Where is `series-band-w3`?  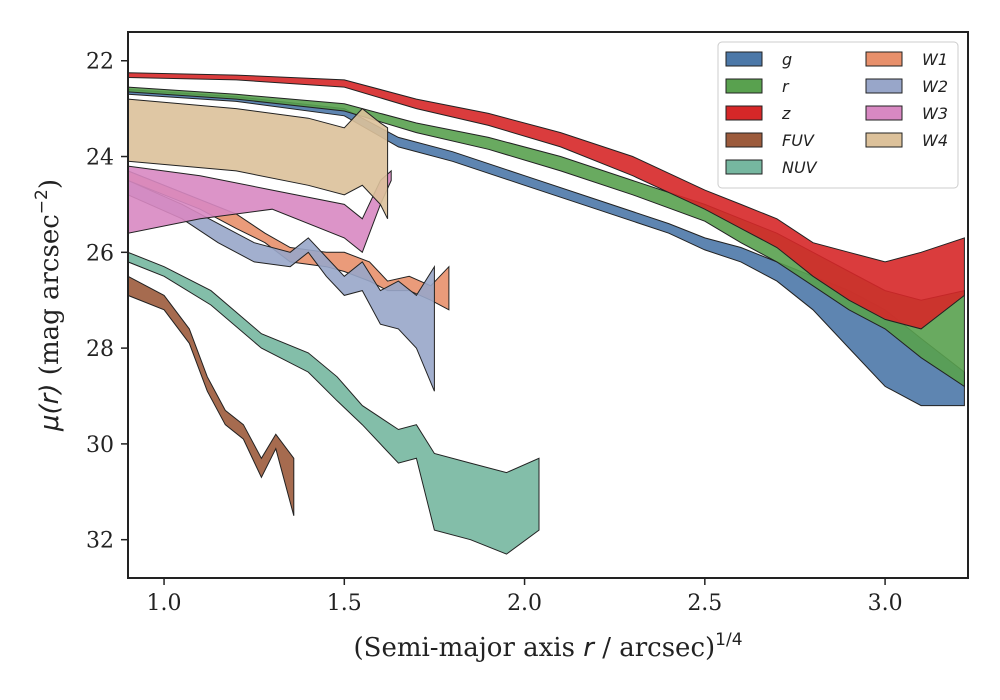 series-band-w3 is located at coordinates (260, 209).